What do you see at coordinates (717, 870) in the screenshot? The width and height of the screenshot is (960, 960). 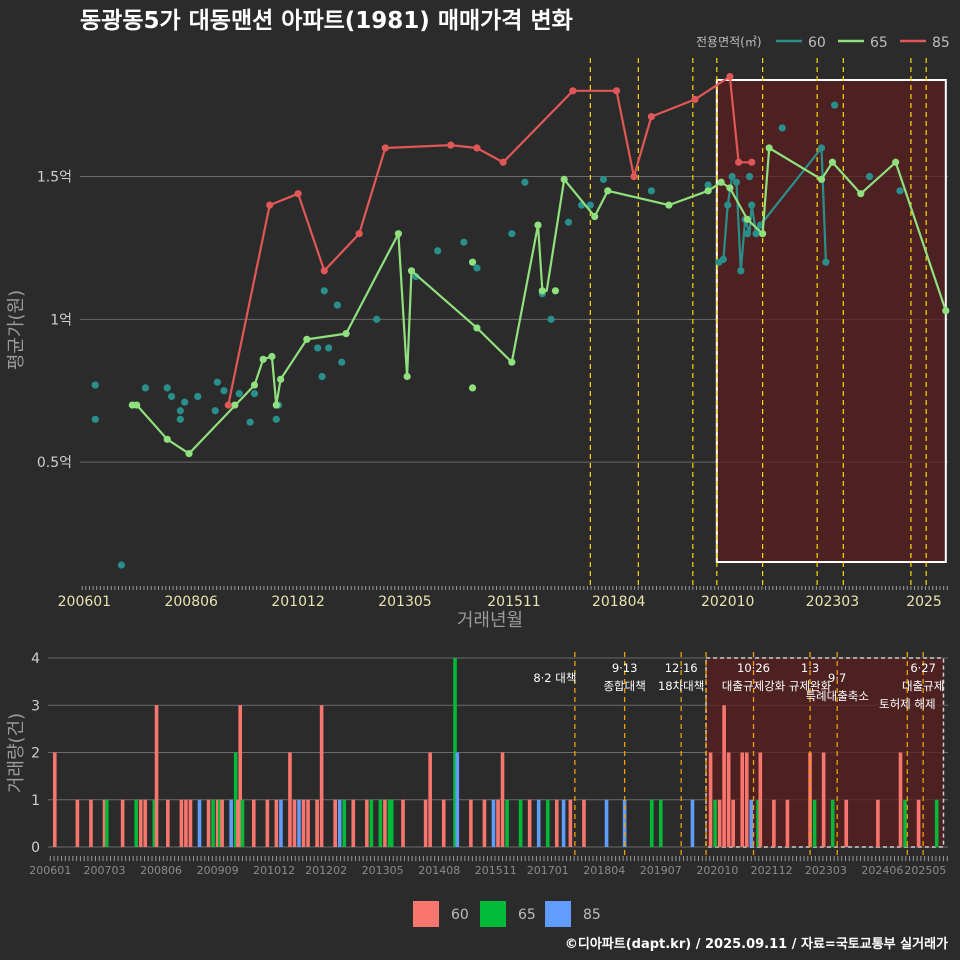 I see `volume-x-tick-label: 202010` at bounding box center [717, 870].